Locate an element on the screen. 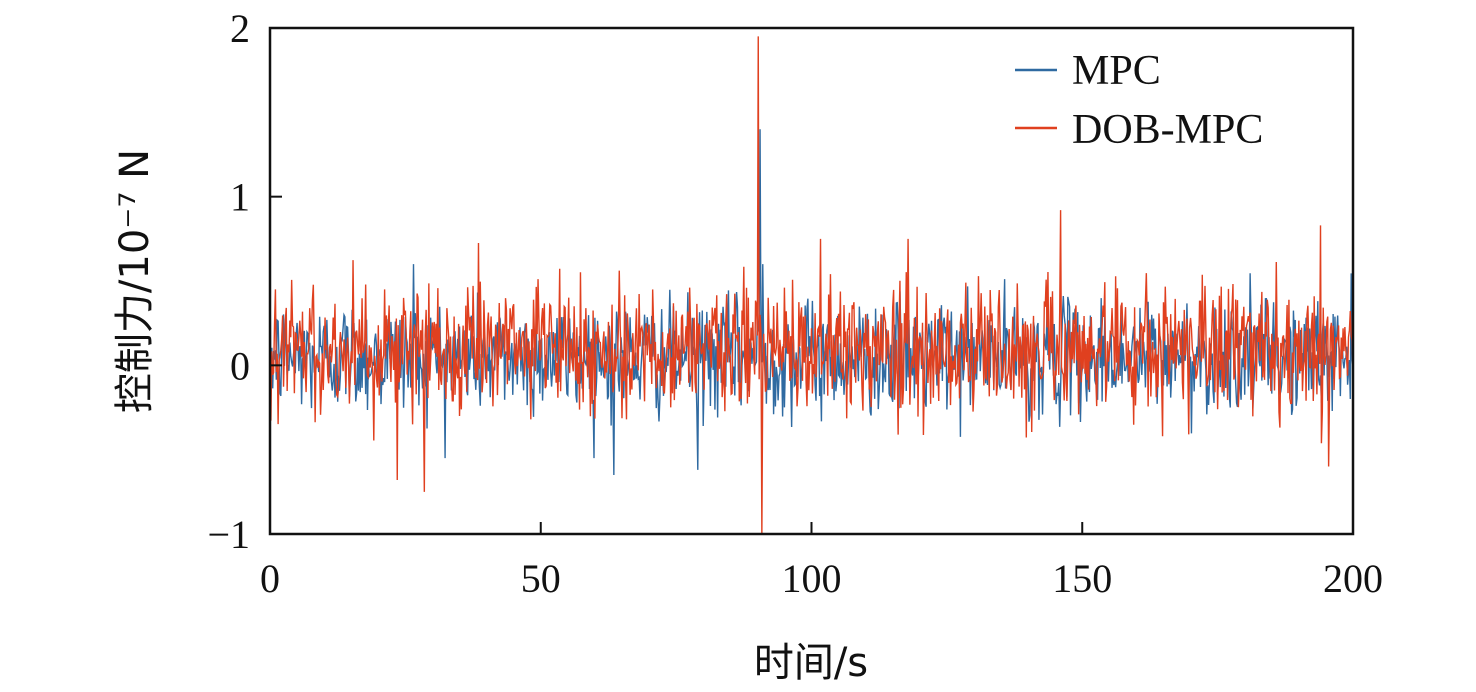  y-tick-label: 0 is located at coordinates (240, 365).